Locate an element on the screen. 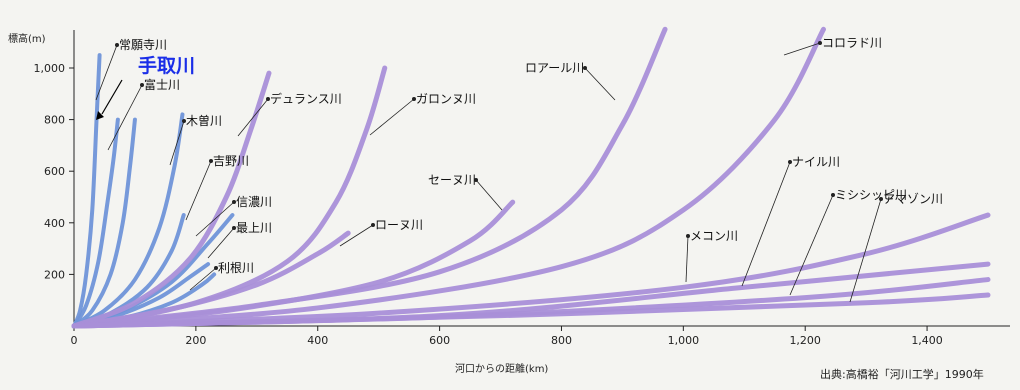 The height and width of the screenshot is (390, 1020). series-label: ガロンヌ川 is located at coordinates (446, 99).